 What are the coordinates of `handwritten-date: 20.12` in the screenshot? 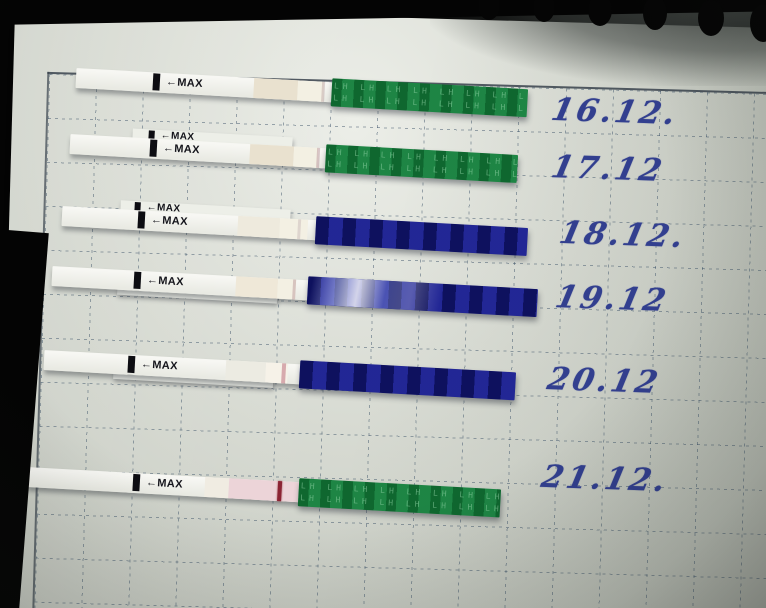 It's located at (604, 381).